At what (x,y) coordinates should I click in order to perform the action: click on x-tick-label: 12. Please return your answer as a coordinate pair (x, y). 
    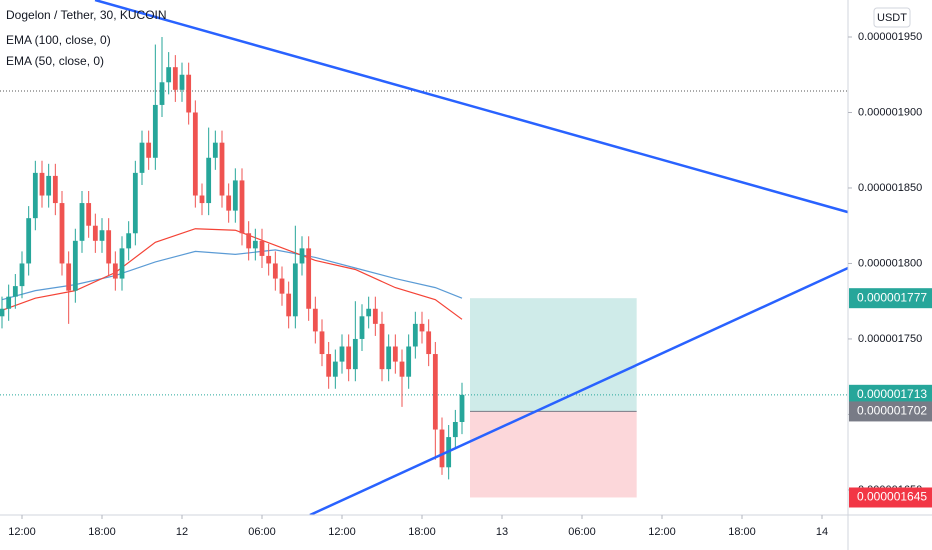
    Looking at the image, I should click on (182, 532).